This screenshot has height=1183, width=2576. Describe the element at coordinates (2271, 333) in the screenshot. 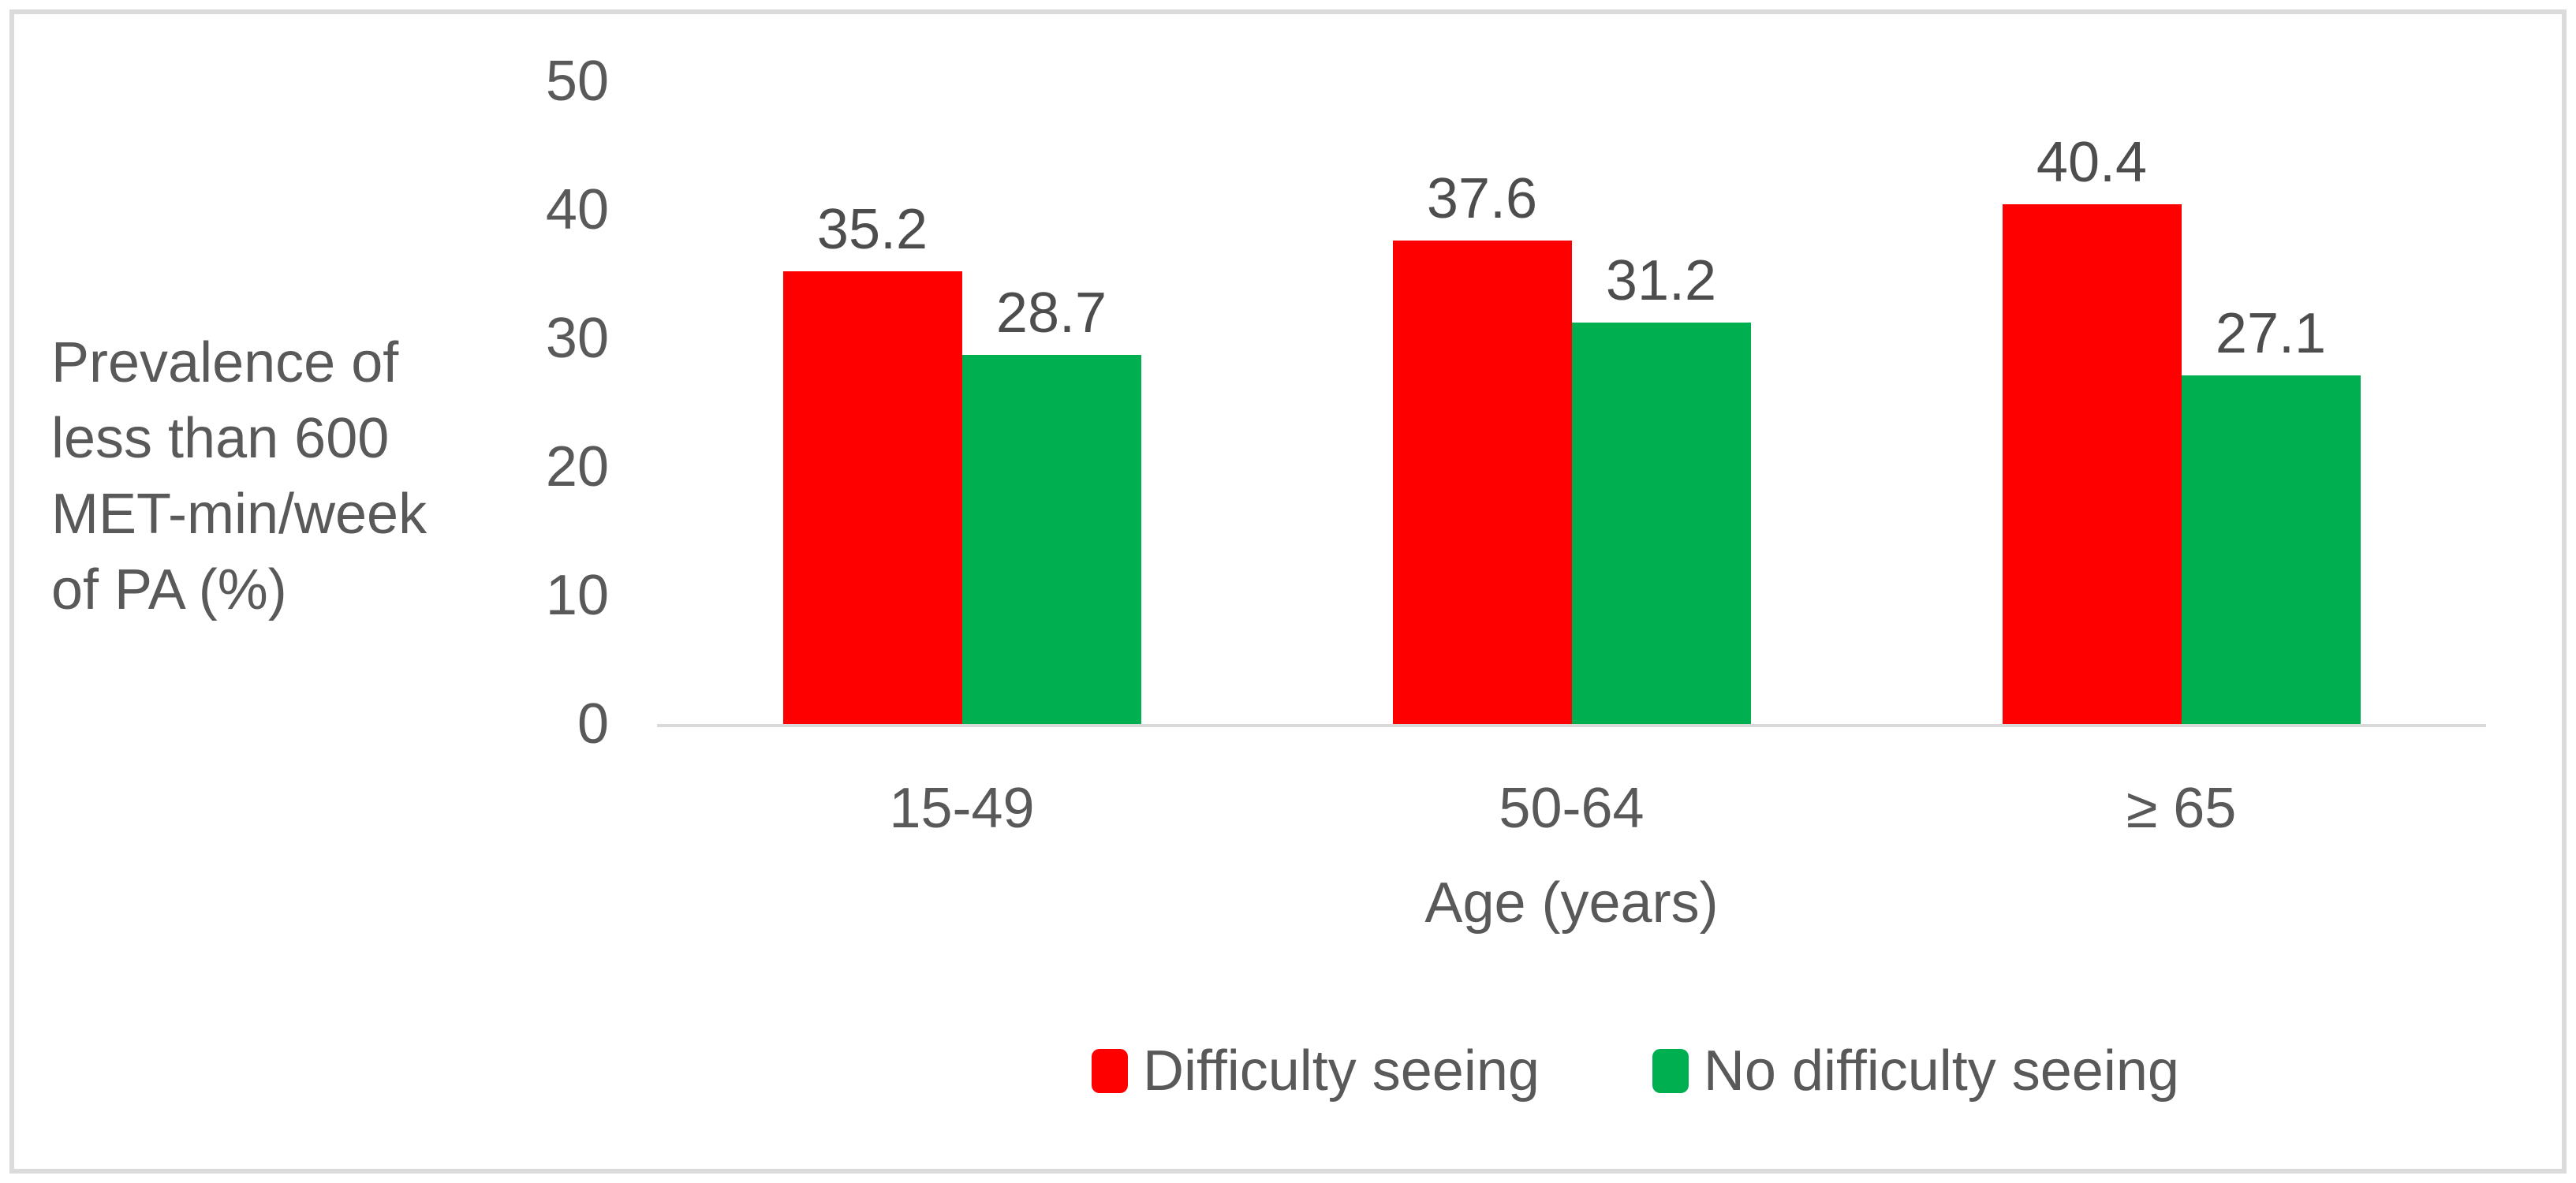

I see `data-label-no-difficulty-seeing: 27.1` at that location.